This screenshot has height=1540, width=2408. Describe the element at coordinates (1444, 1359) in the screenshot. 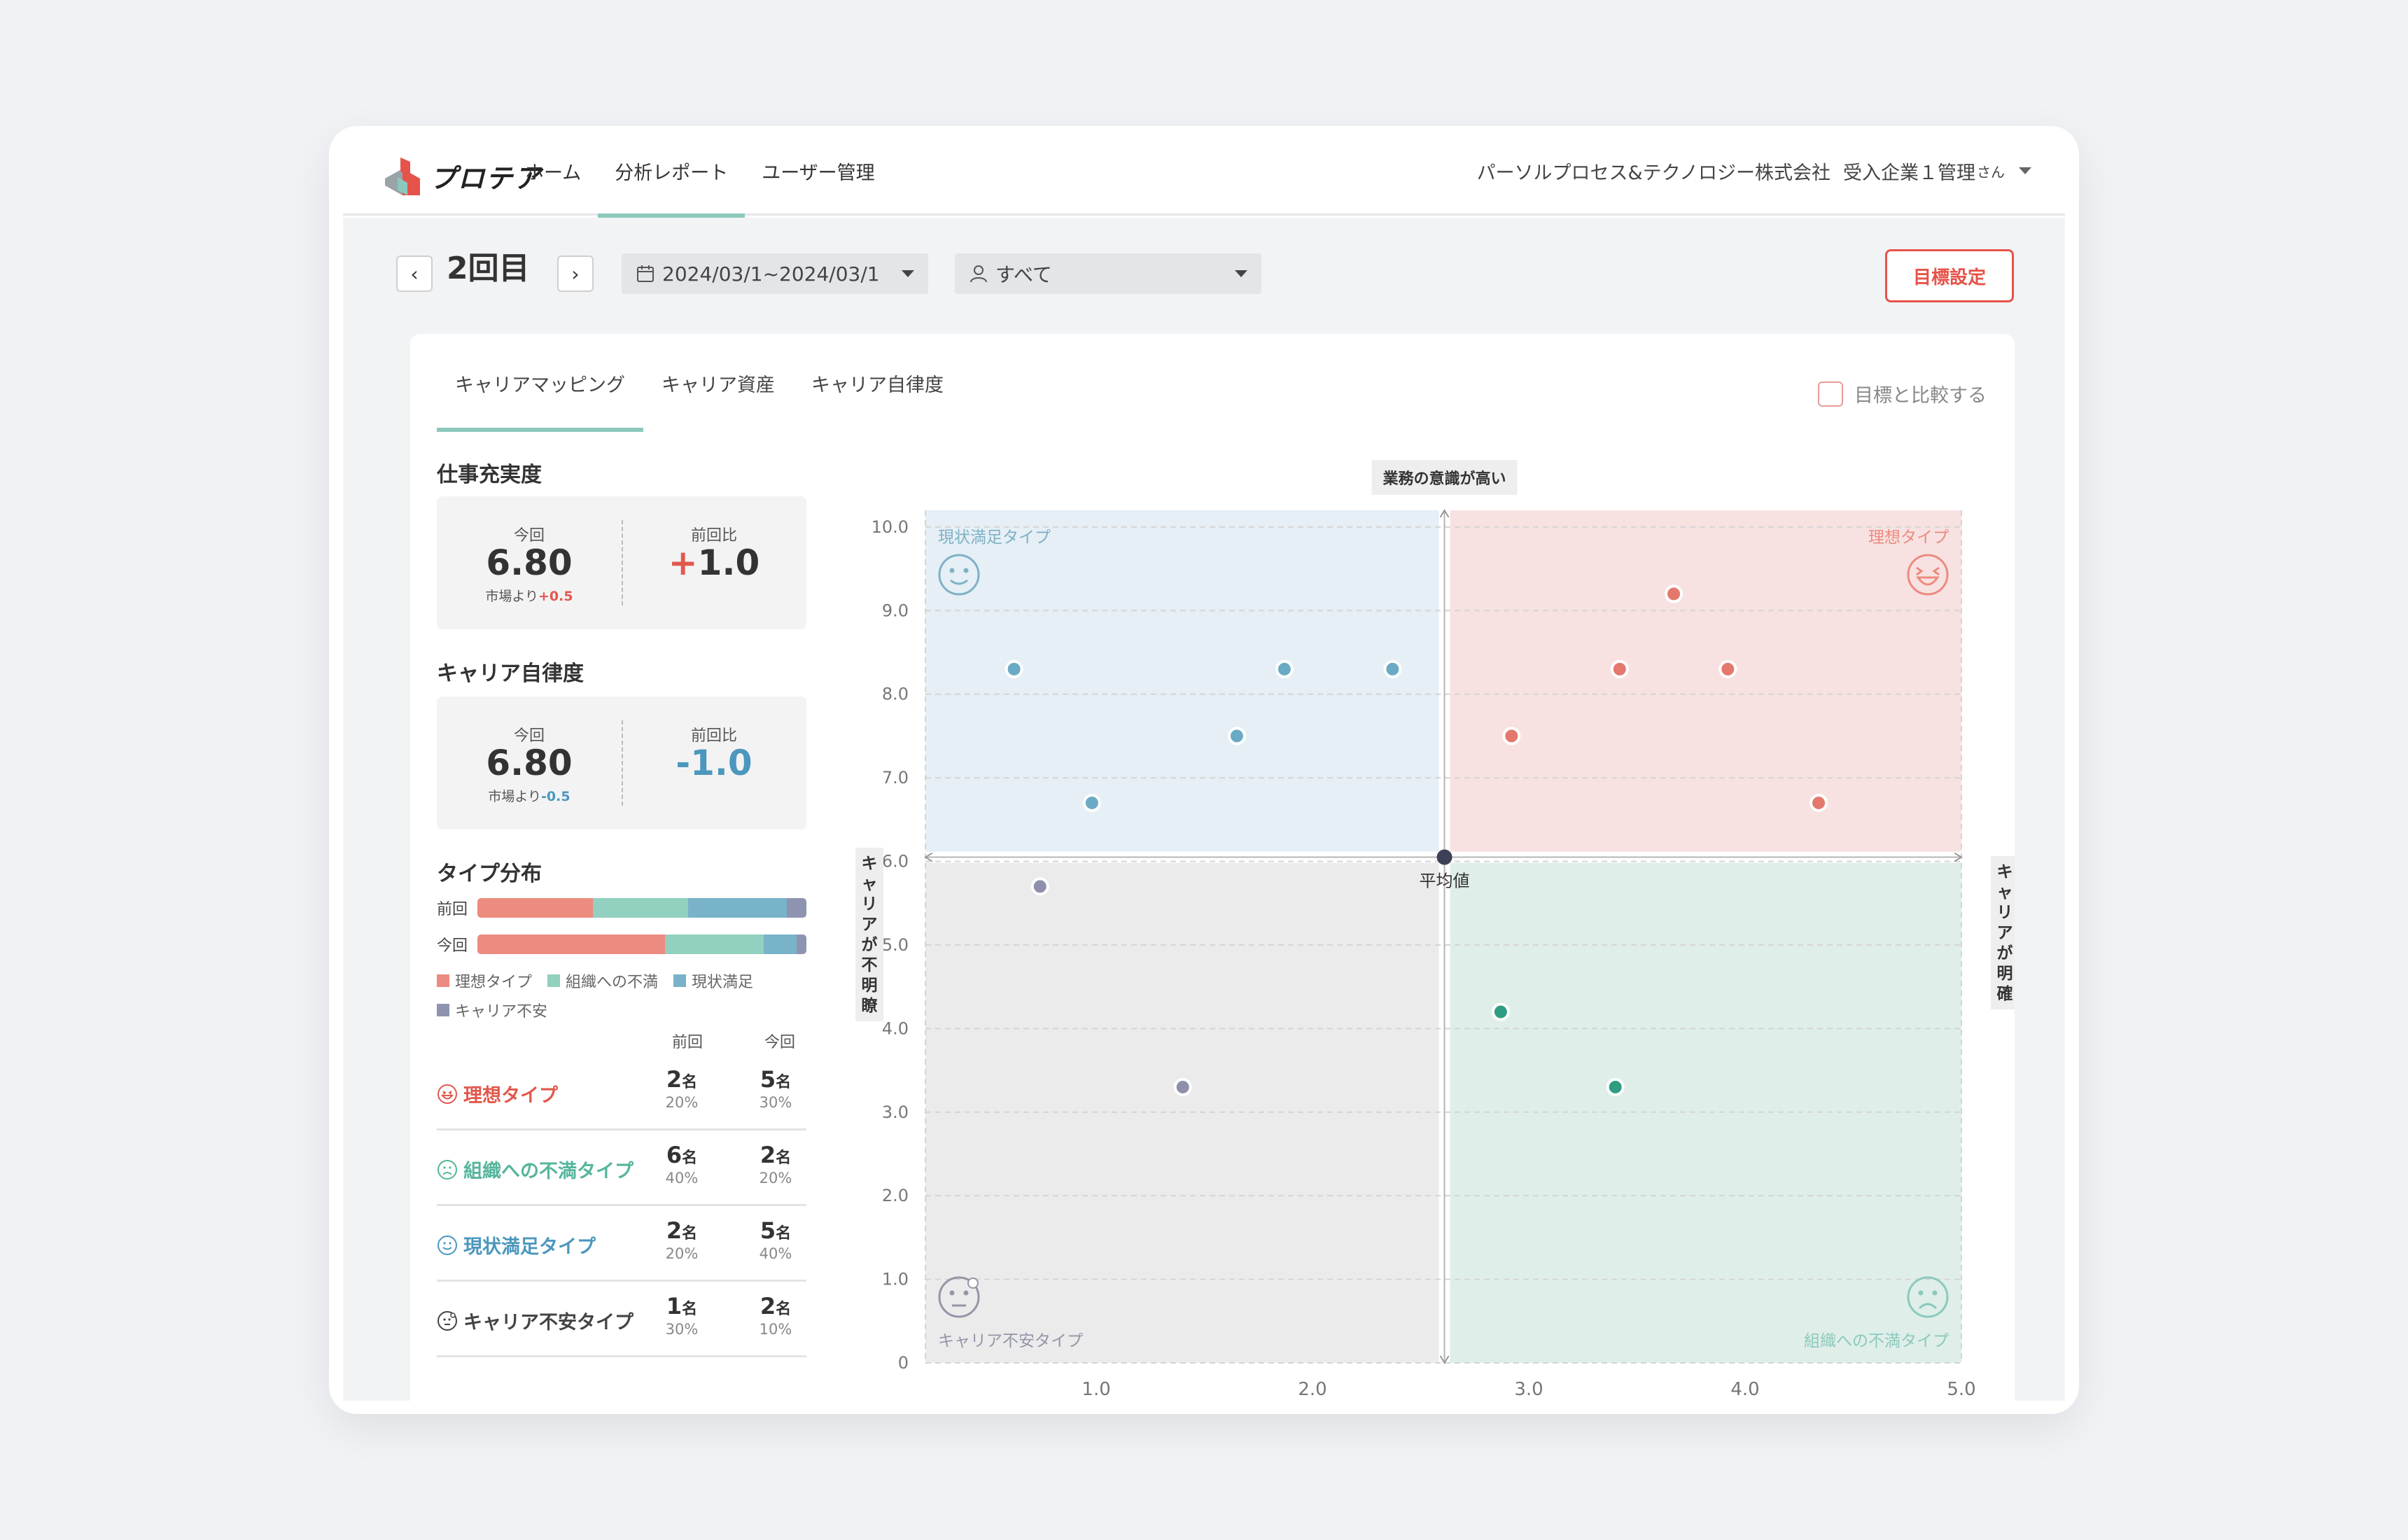

I see `arrow-down-icon` at that location.